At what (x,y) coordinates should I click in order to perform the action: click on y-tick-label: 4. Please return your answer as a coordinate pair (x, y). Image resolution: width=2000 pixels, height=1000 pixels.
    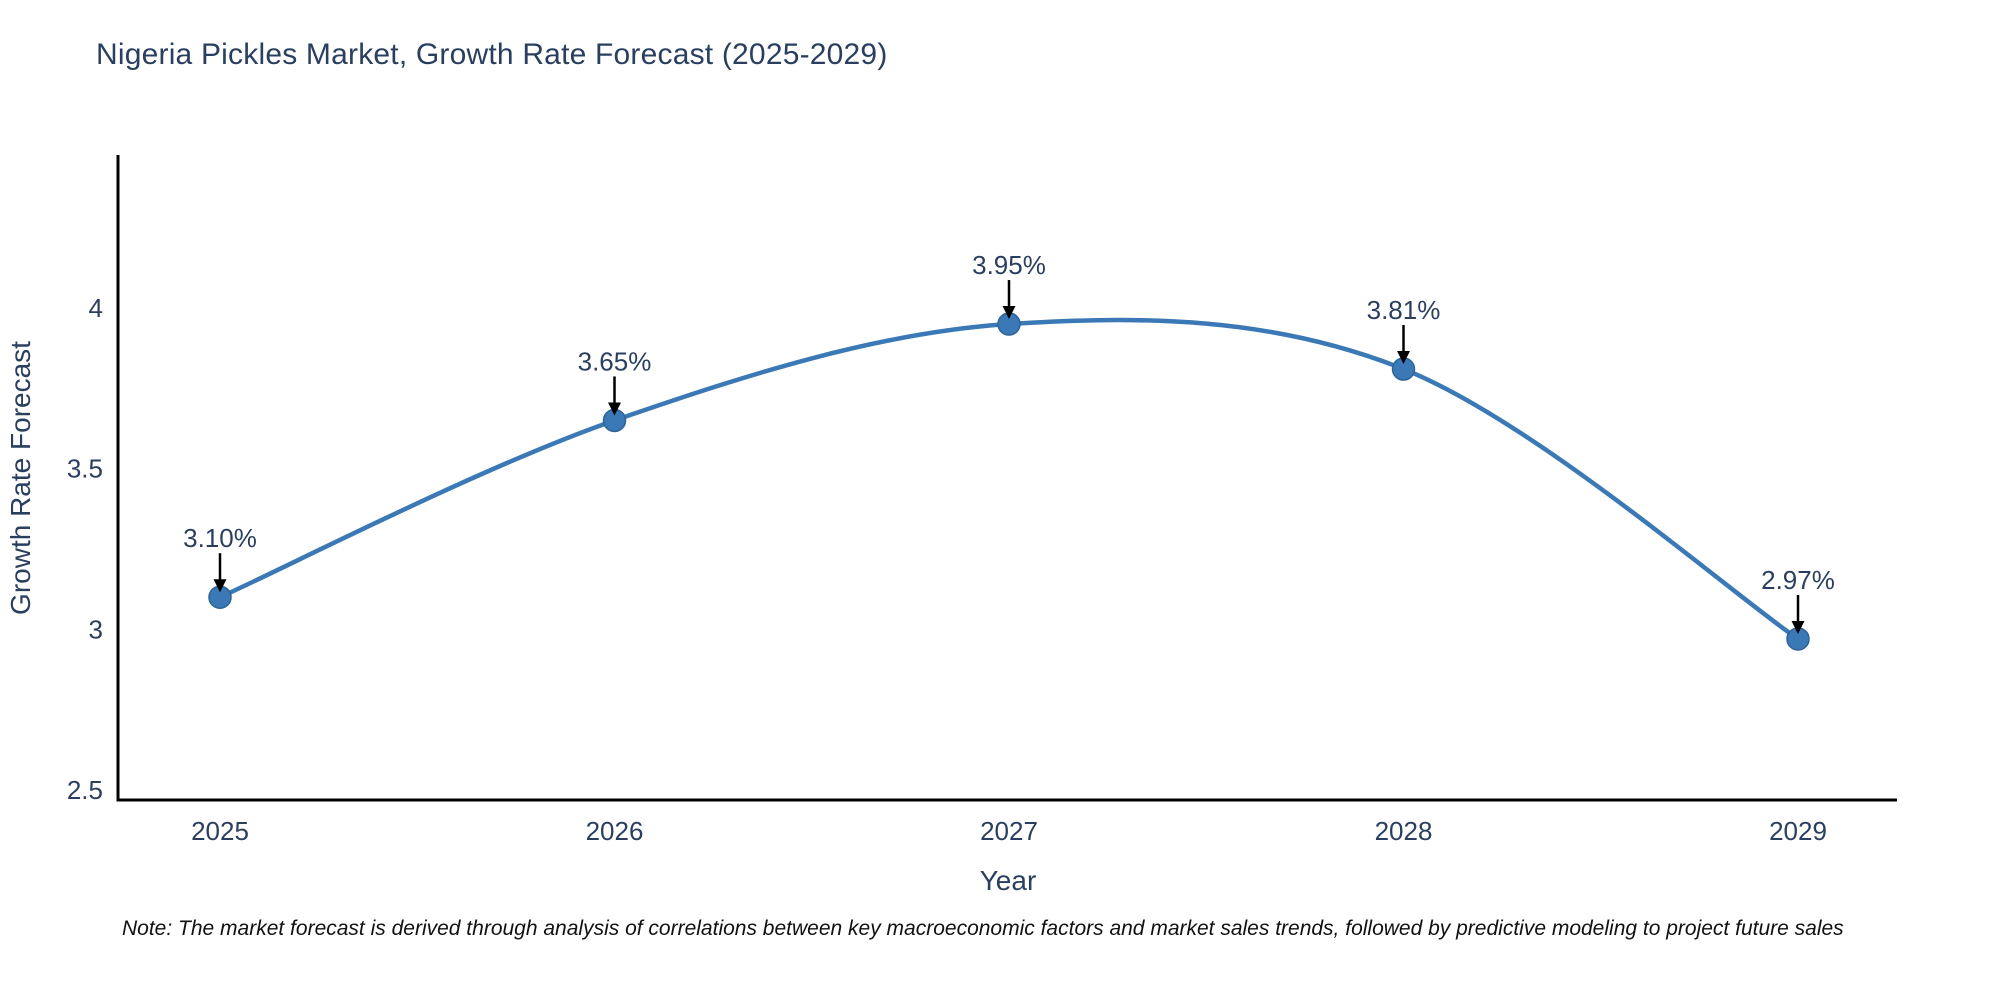
    Looking at the image, I should click on (96, 308).